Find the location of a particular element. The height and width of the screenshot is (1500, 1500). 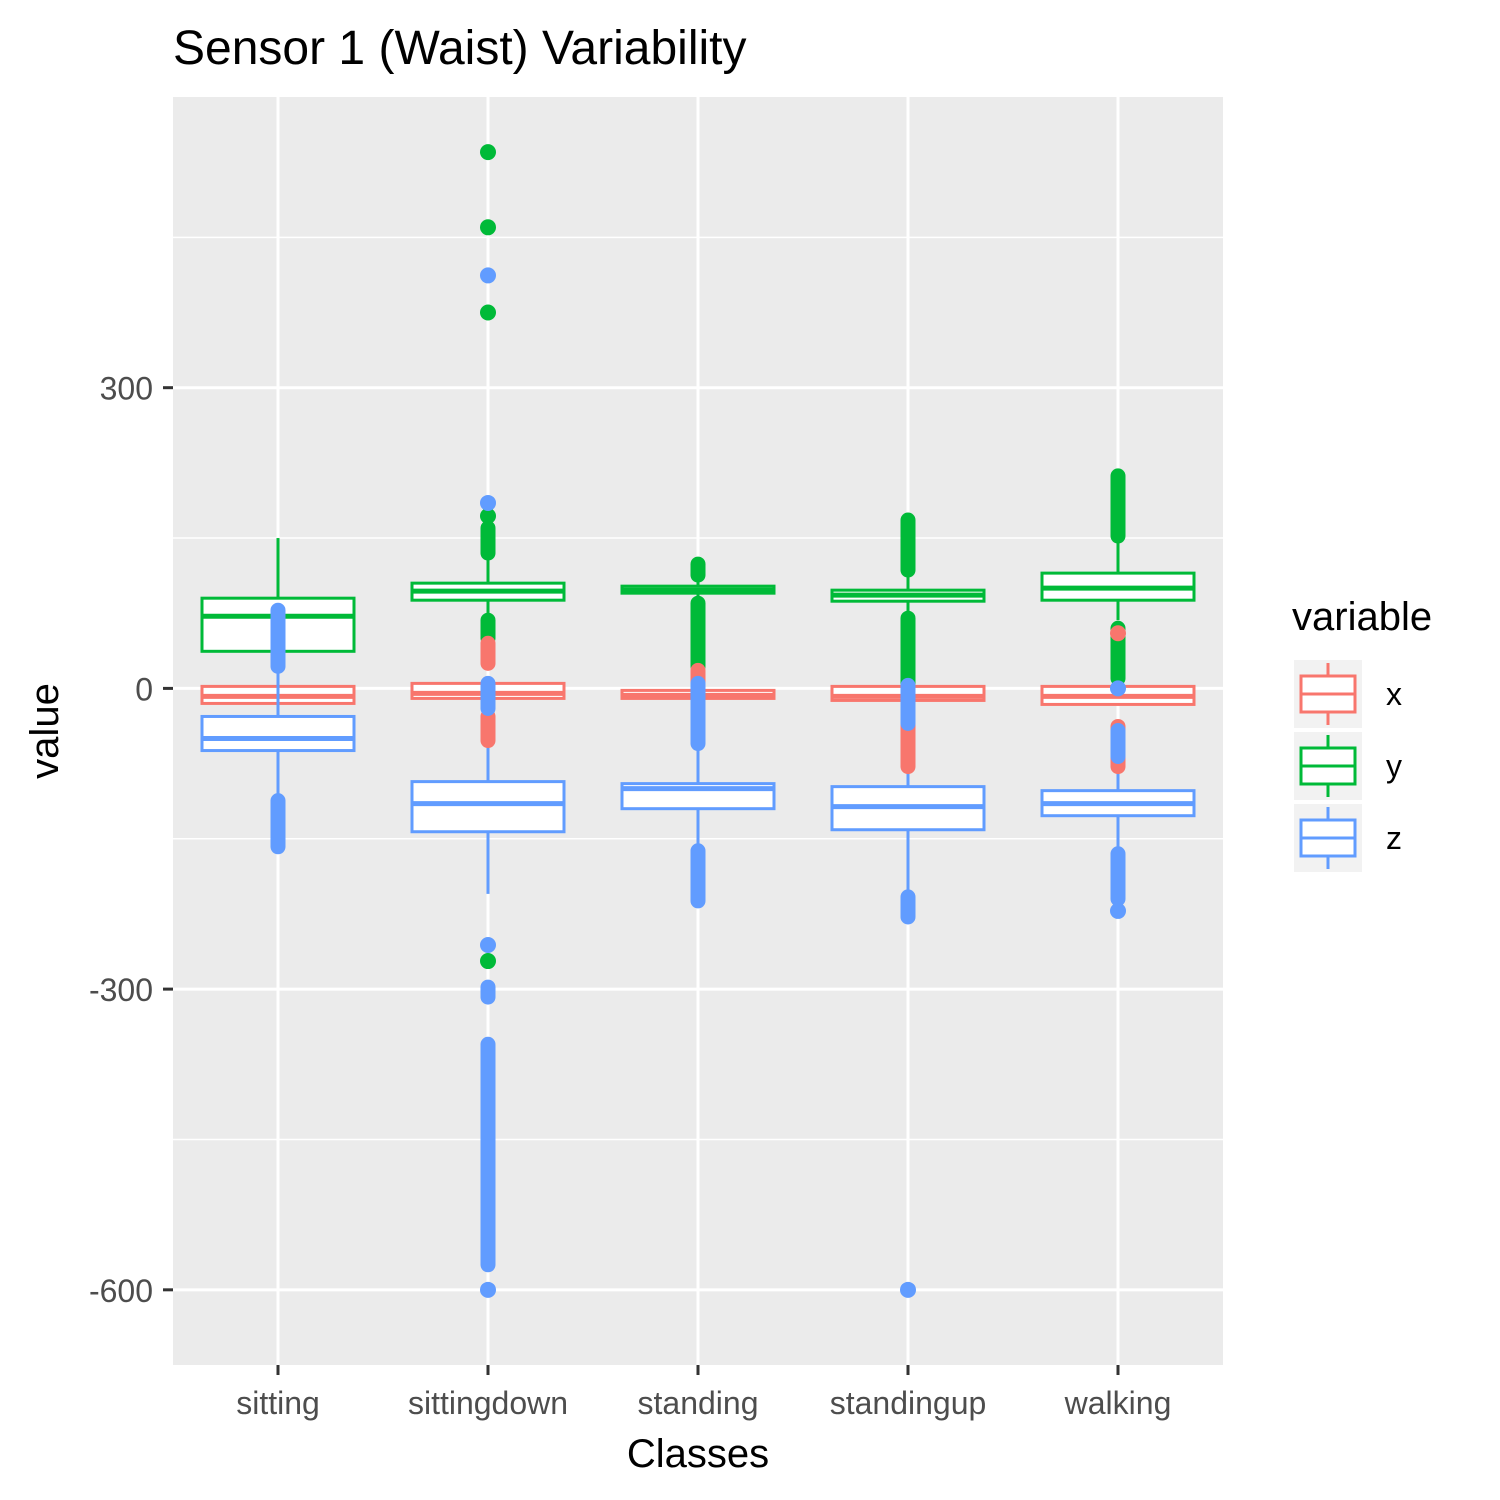

y-tick-label: 300 is located at coordinates (126, 389).